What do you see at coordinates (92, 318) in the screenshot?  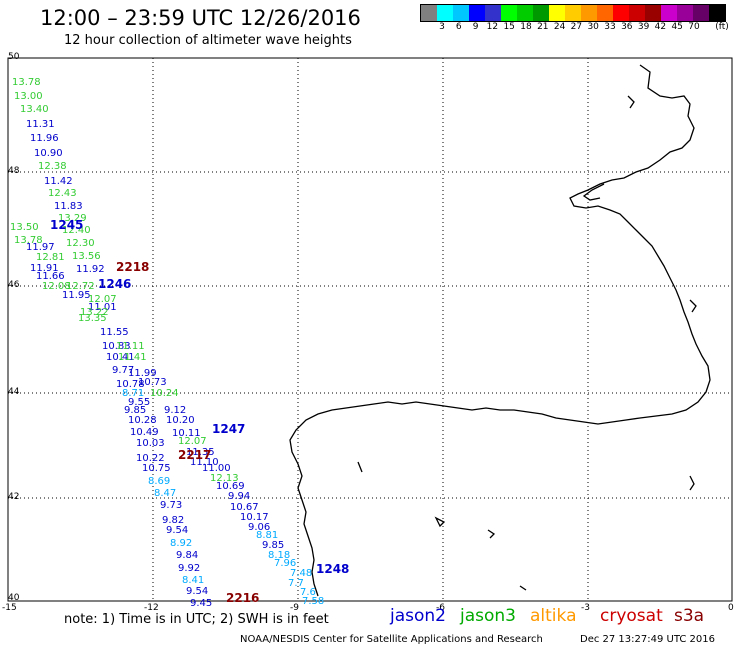 I see `wave-height-value: 13.35` at bounding box center [92, 318].